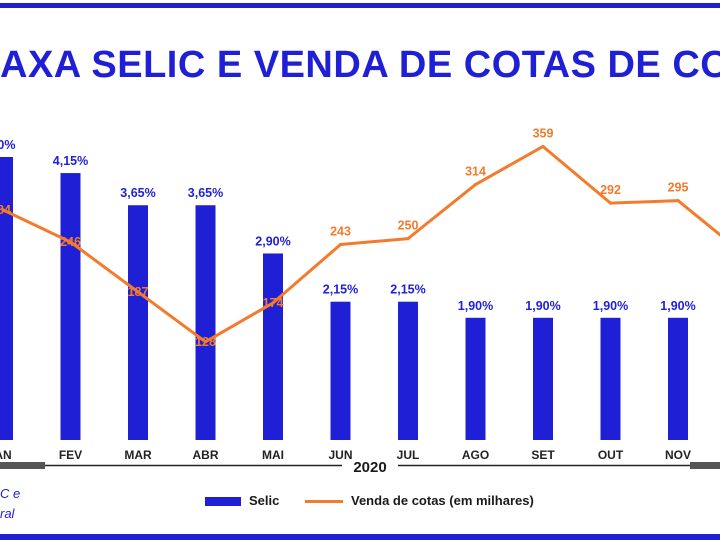  I want to click on cotas-value-label: 250, so click(408, 226).